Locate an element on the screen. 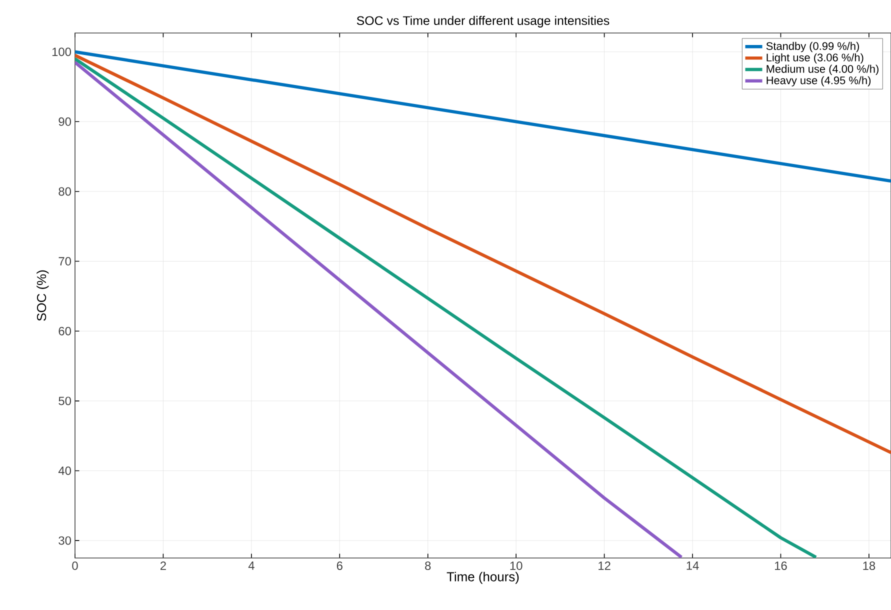 Image resolution: width=891 pixels, height=610 pixels. legend-label: Standby (0.99 %/h) is located at coordinates (812, 47).